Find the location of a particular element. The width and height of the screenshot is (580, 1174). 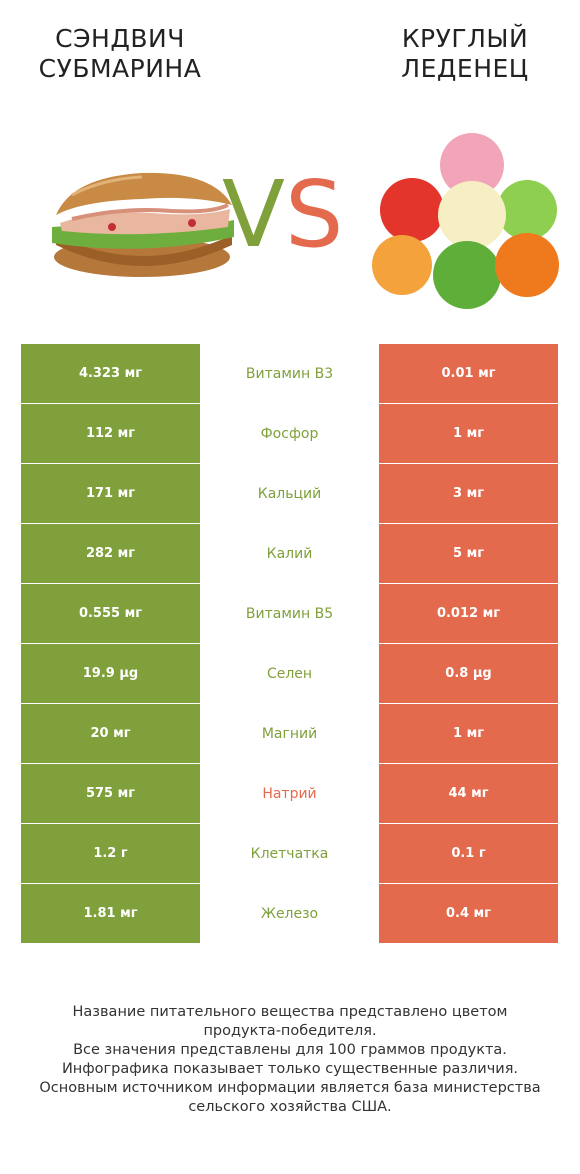

table-row: 0.555 мг Витамин B5 0.012 мг is located at coordinates (289, 613).